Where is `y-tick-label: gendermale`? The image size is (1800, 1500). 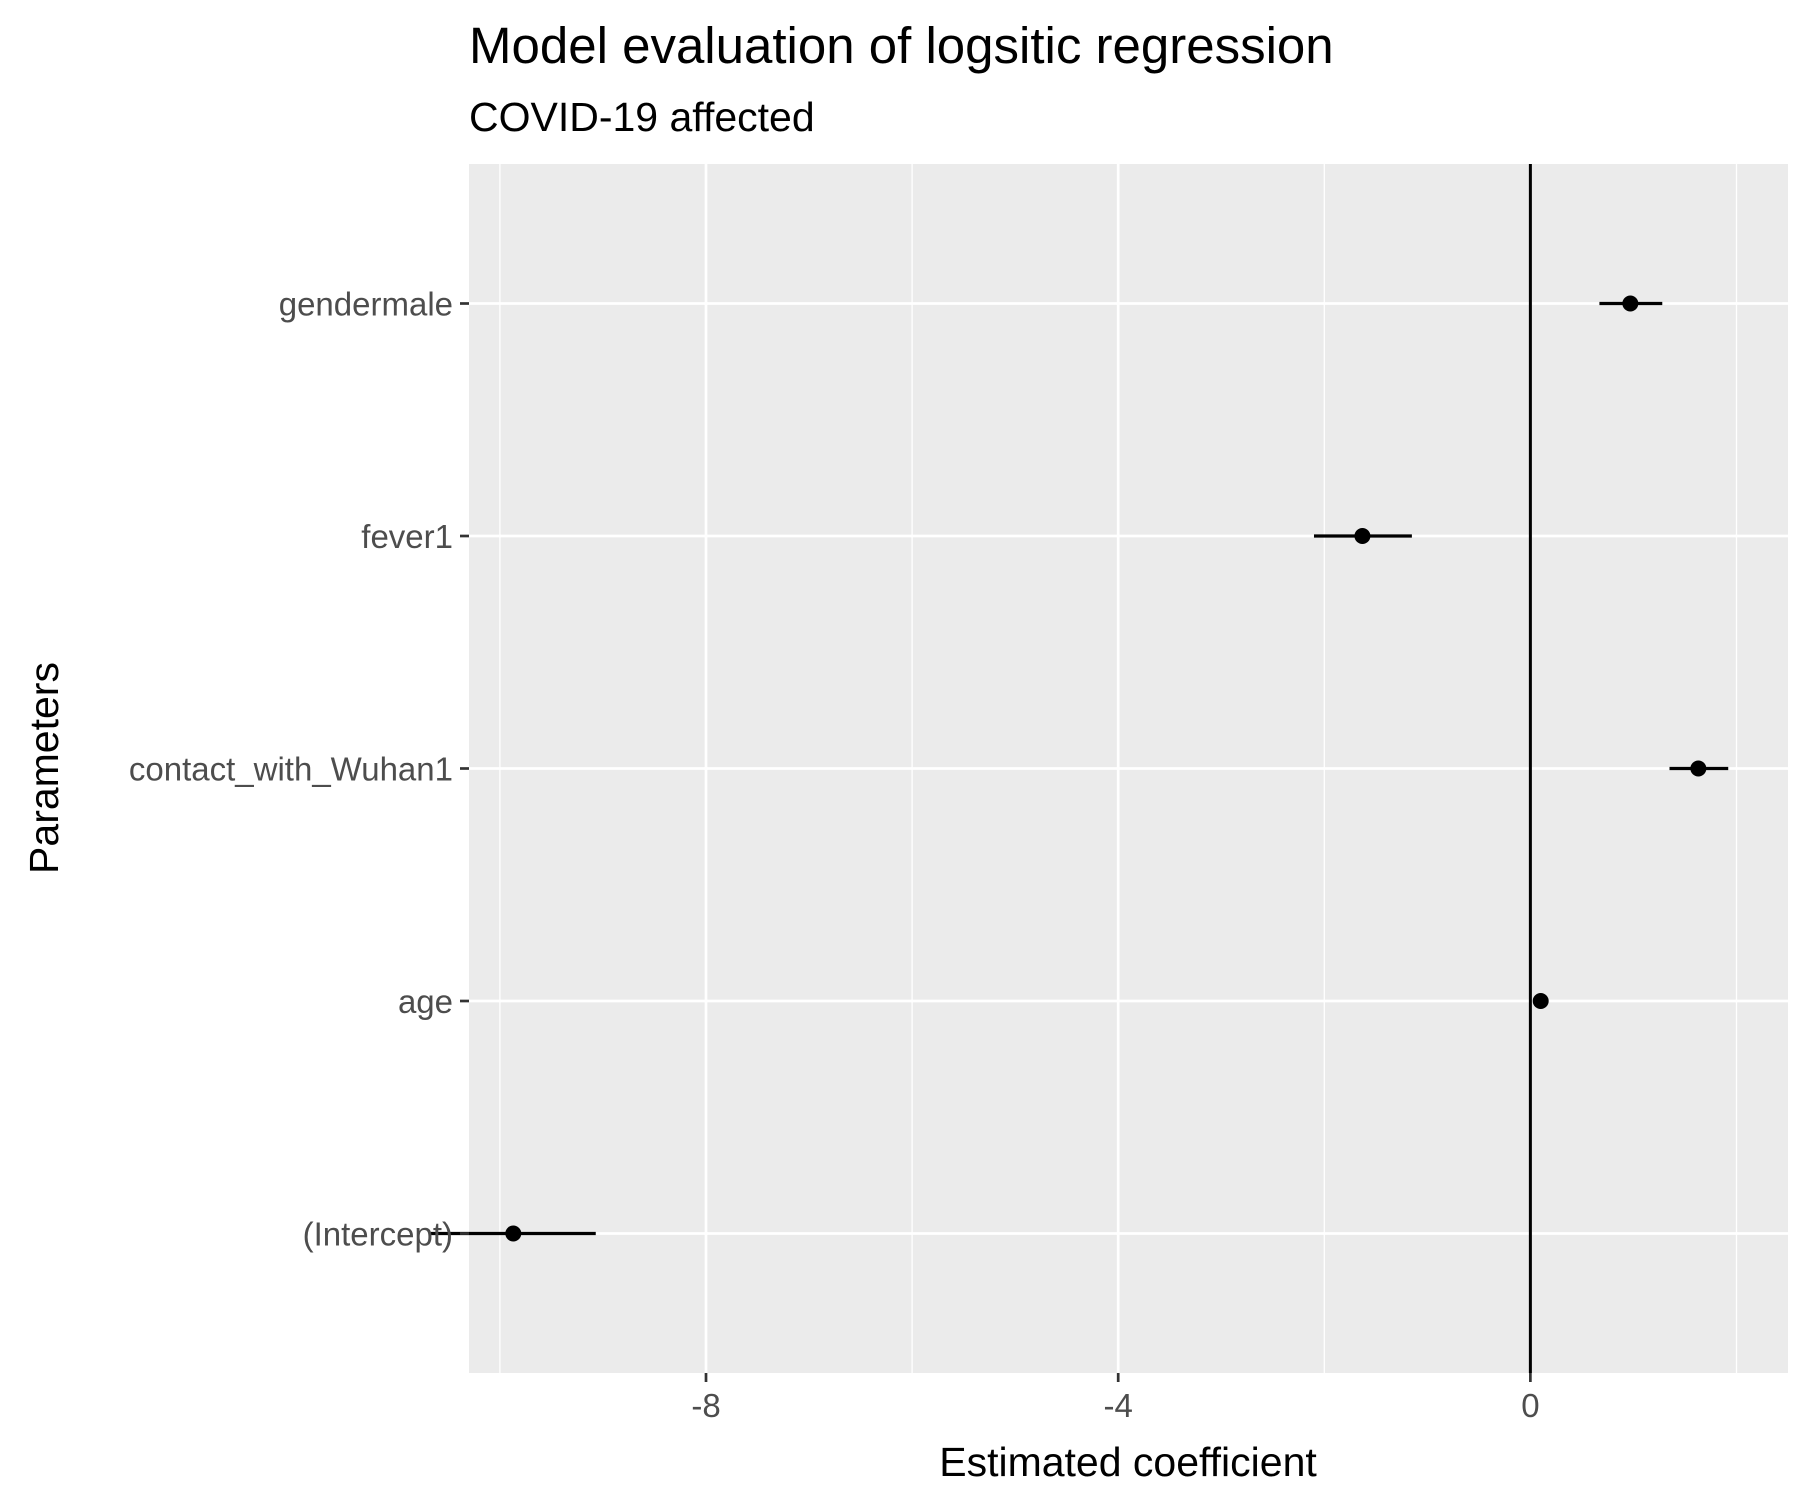 y-tick-label: gendermale is located at coordinates (366, 304).